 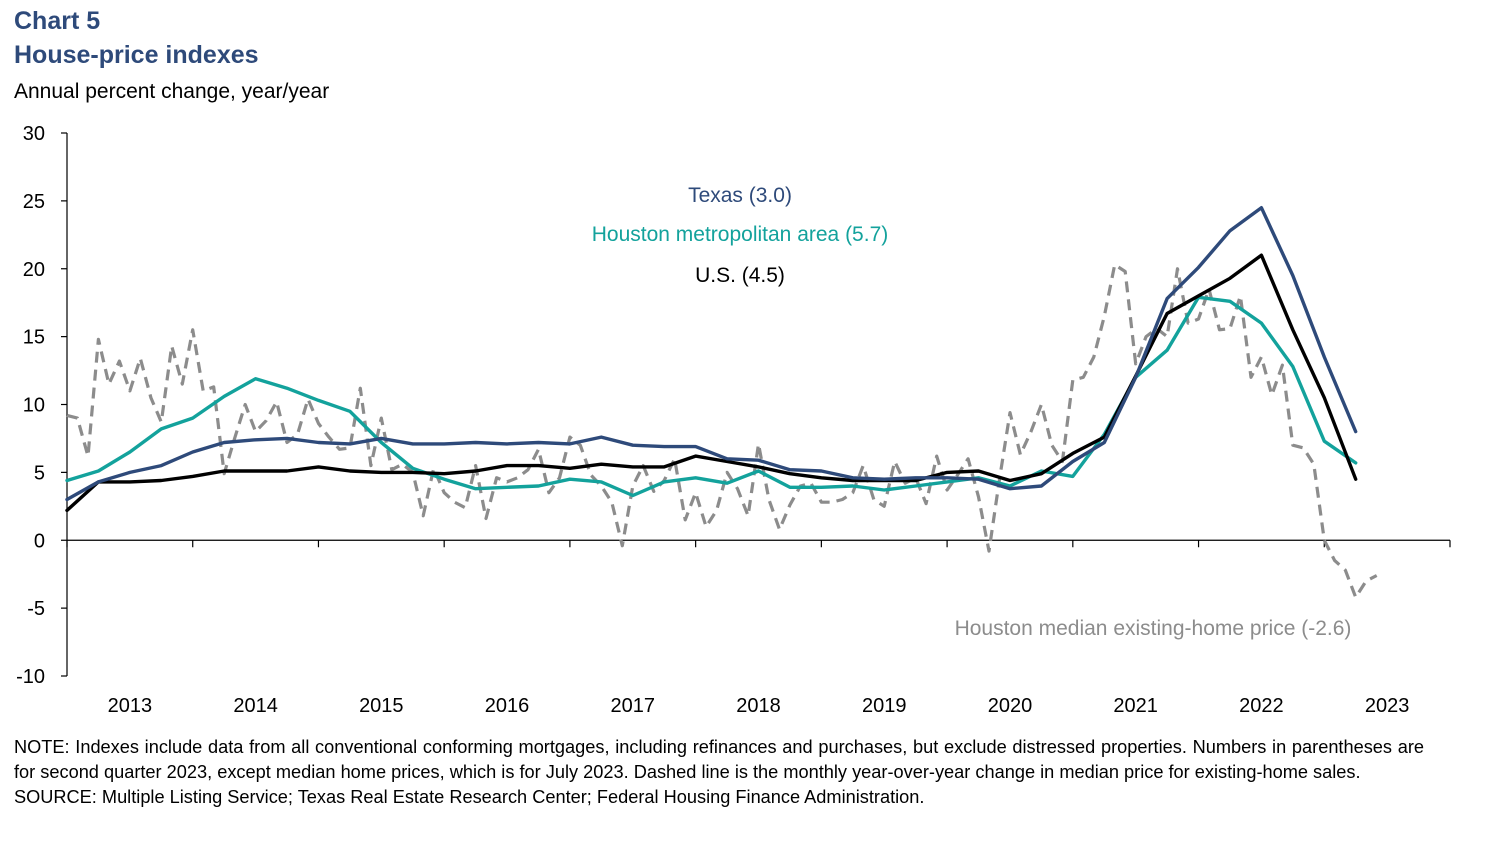 I want to click on y-tick-label: 25, so click(x=34, y=202).